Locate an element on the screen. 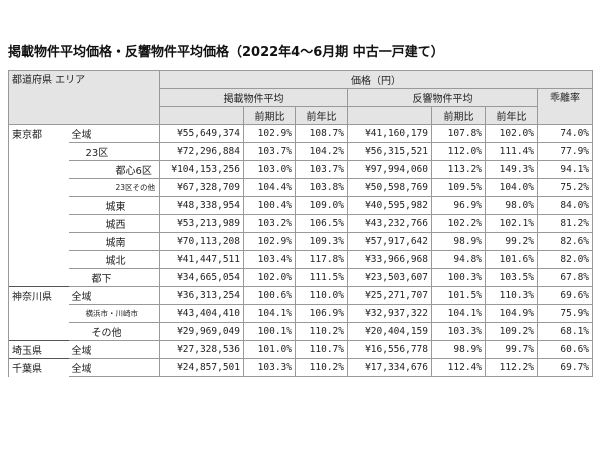 The height and width of the screenshot is (450, 600). value-cell: 113.2% is located at coordinates (458, 169).